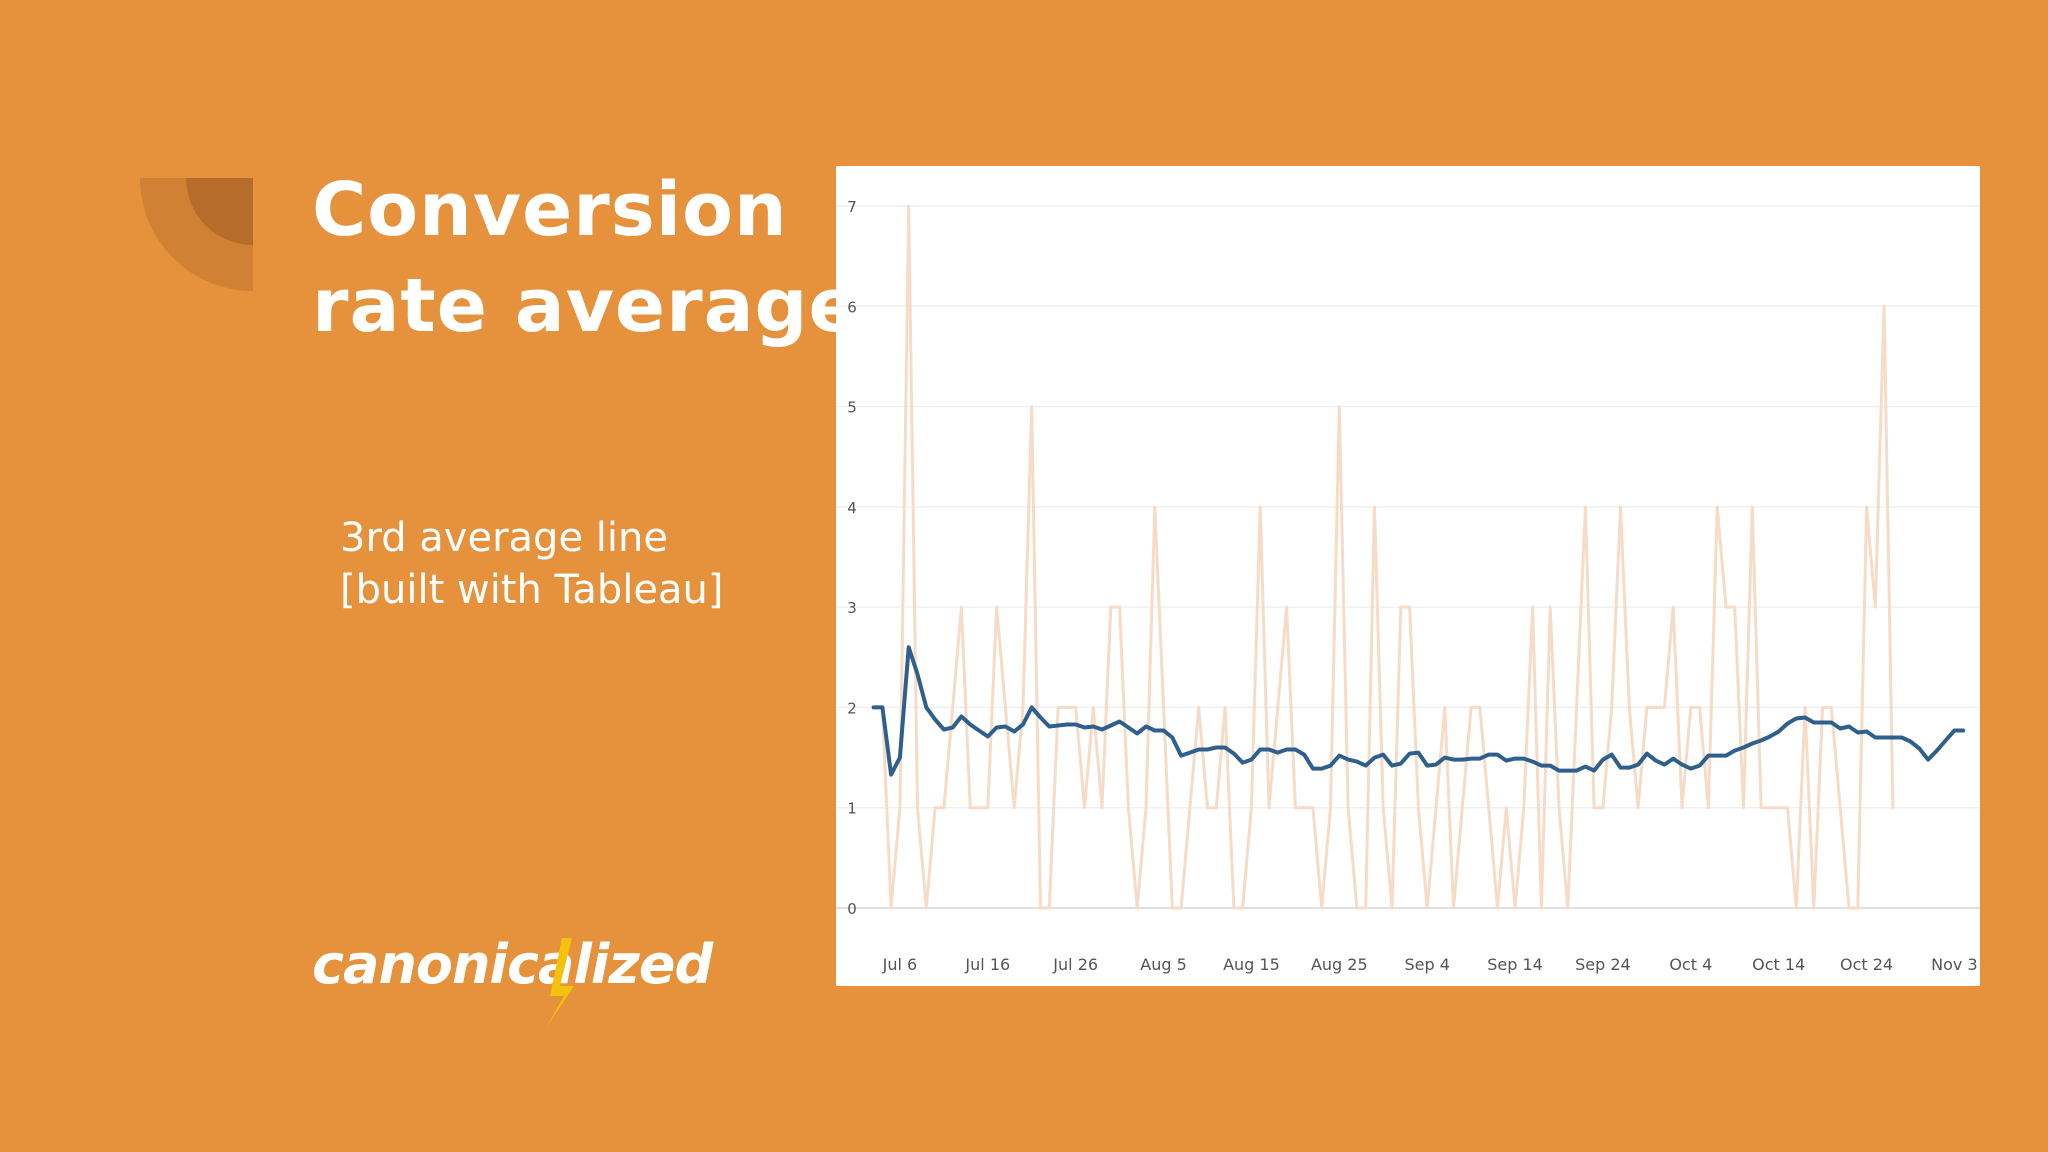  What do you see at coordinates (1690, 964) in the screenshot?
I see `x-tick-label: Oct 4` at bounding box center [1690, 964].